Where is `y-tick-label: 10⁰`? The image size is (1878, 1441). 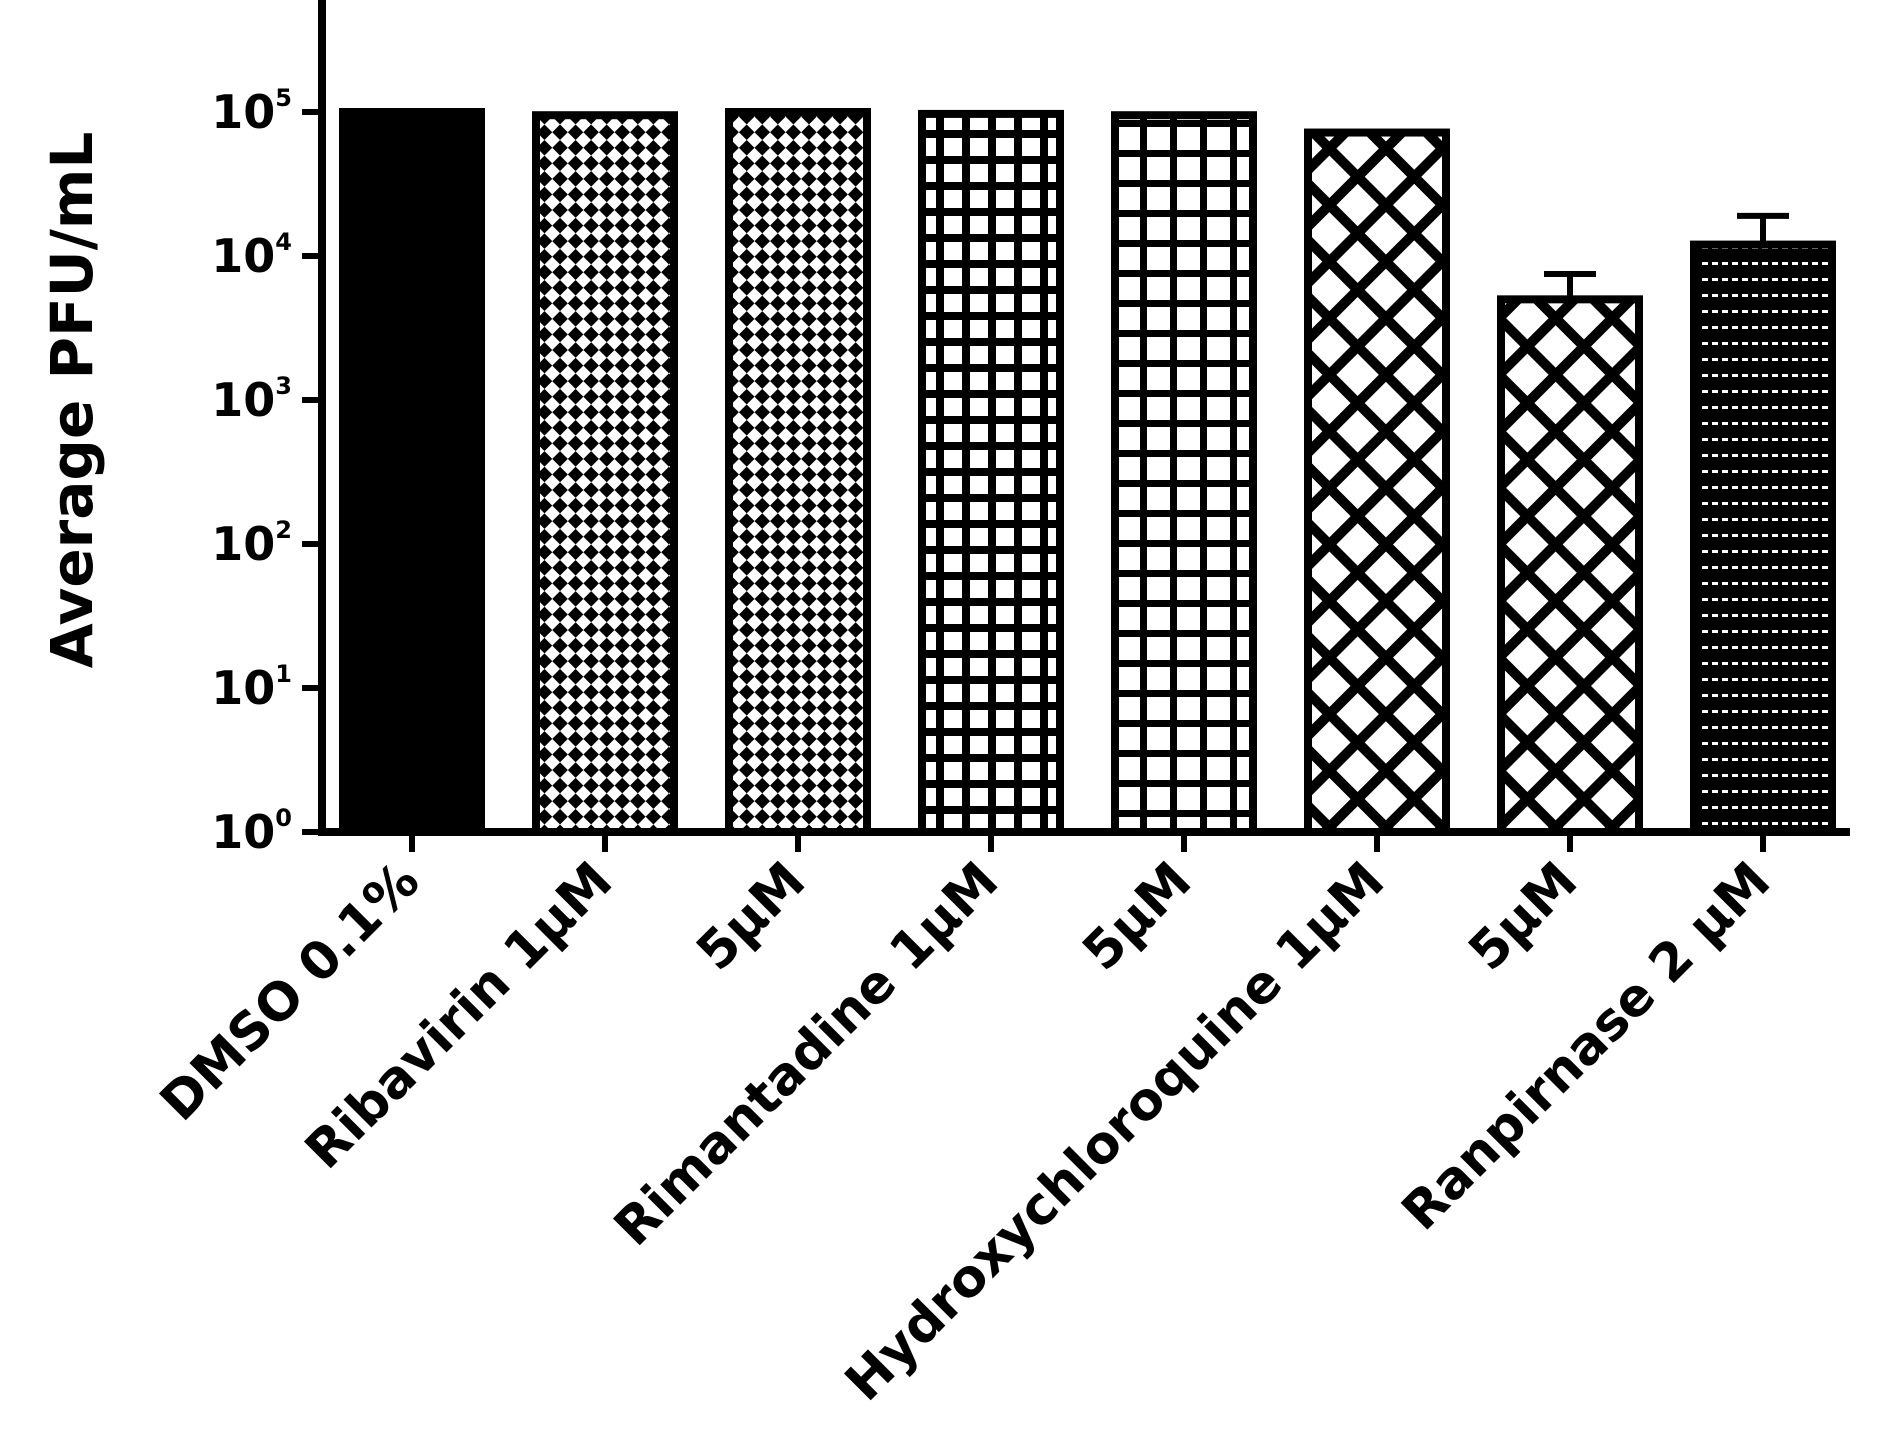 y-tick-label: 10⁰ is located at coordinates (251, 831).